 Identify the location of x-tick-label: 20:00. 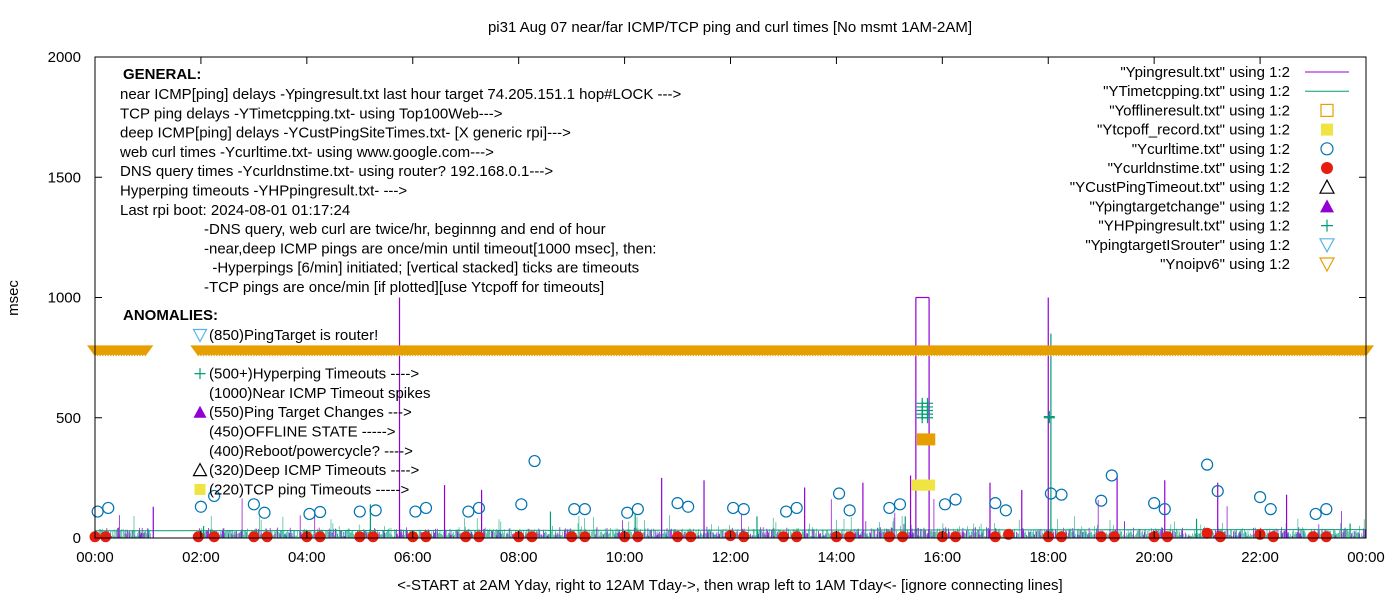
(1154, 557).